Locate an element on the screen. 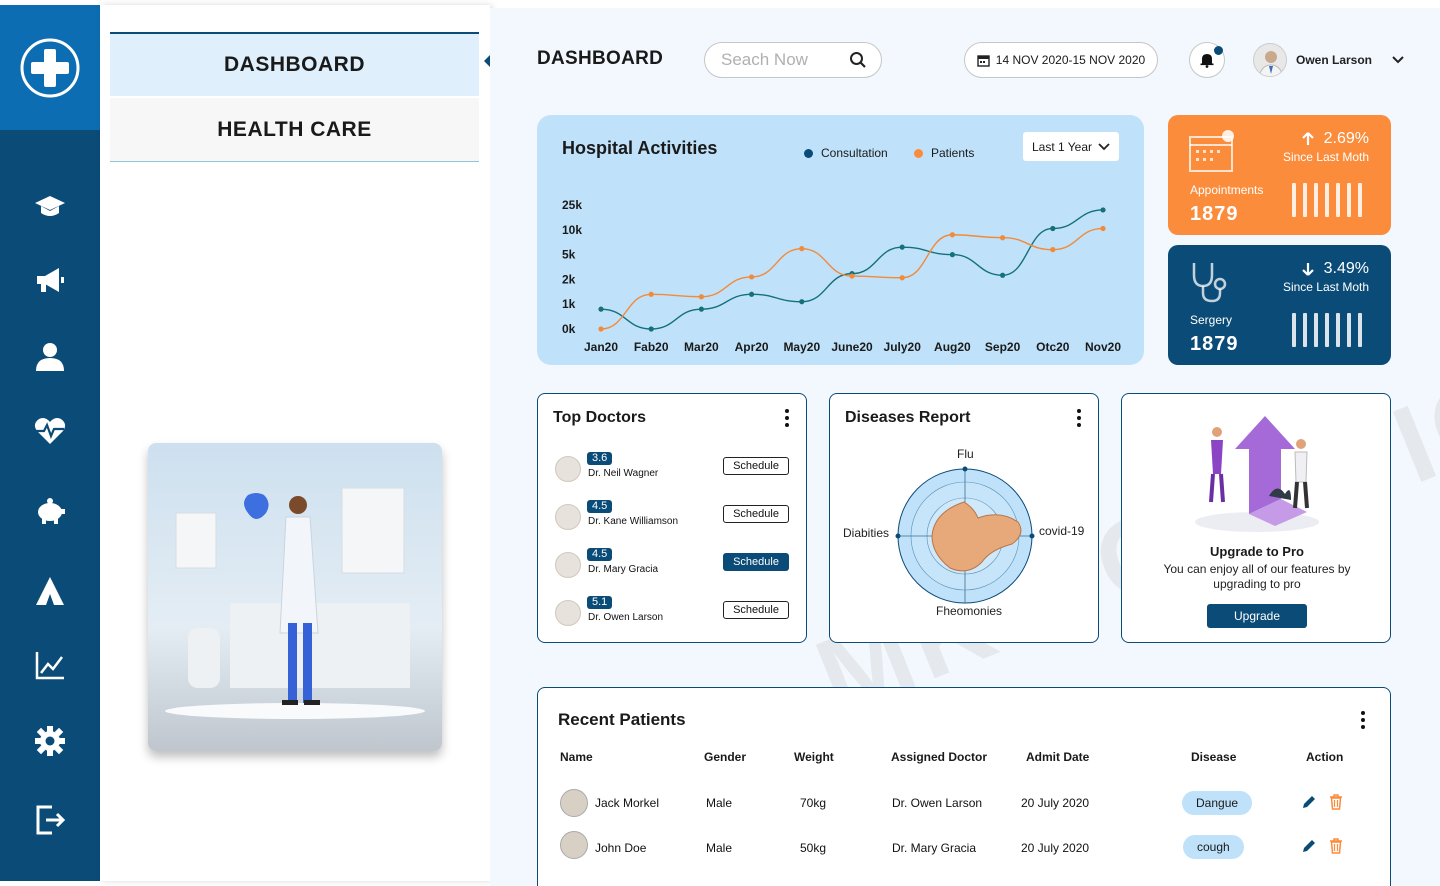 This screenshot has height=886, width=1440. y-tick-label: 25k is located at coordinates (572, 205).